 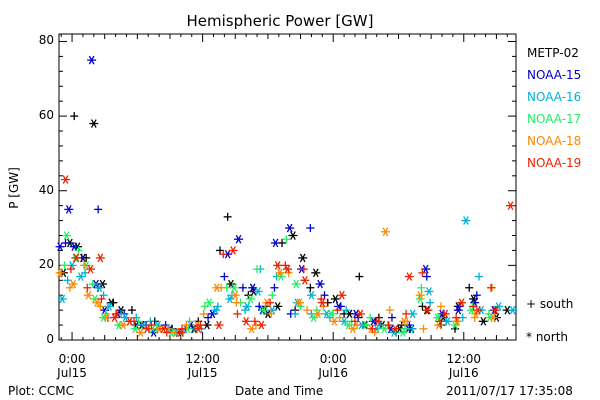 What do you see at coordinates (202, 359) in the screenshot?
I see `x-tick-time-label: 12:00` at bounding box center [202, 359].